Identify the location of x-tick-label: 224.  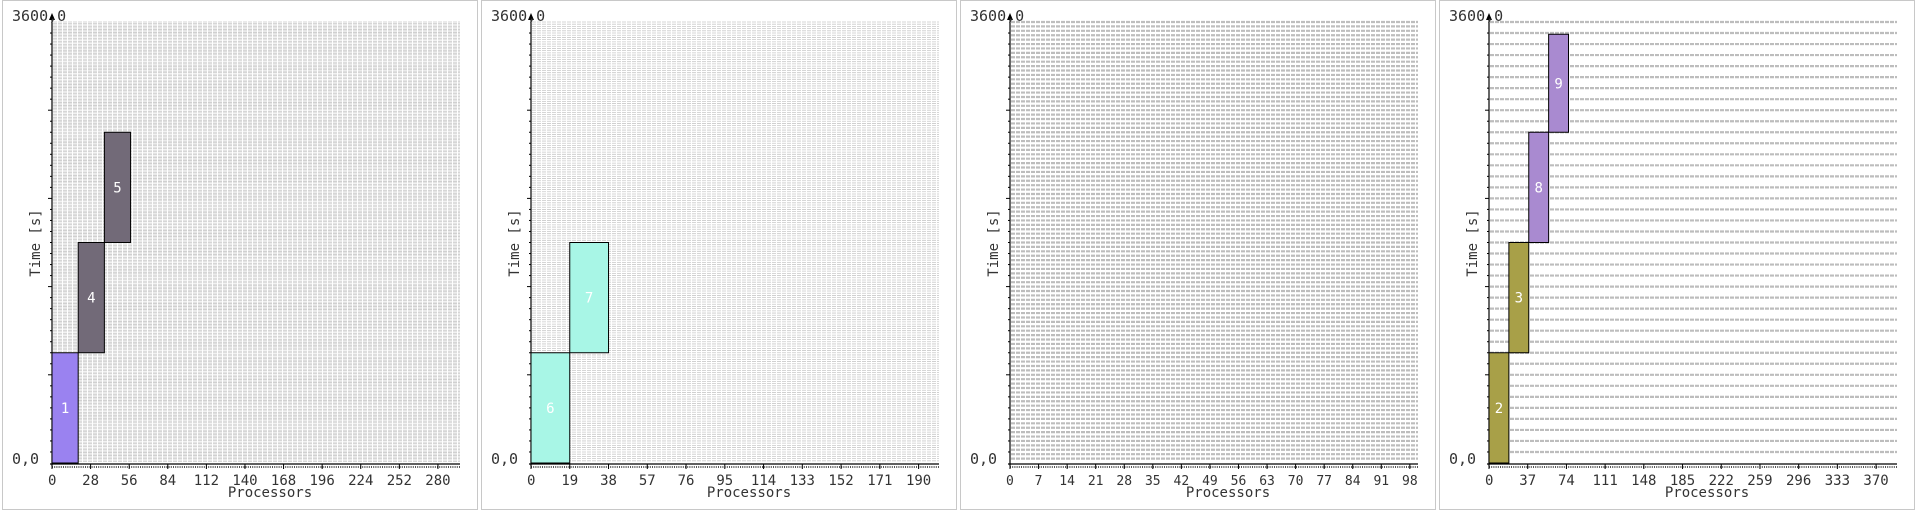
(360, 481).